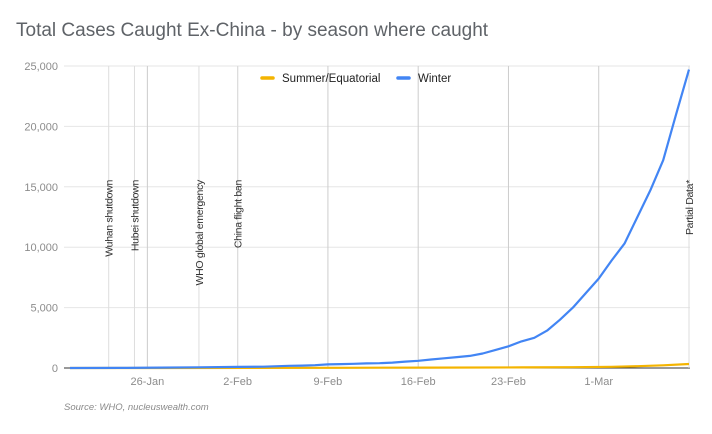 This screenshot has width=712, height=434. I want to click on y-tick-label: 20,000, so click(41, 127).